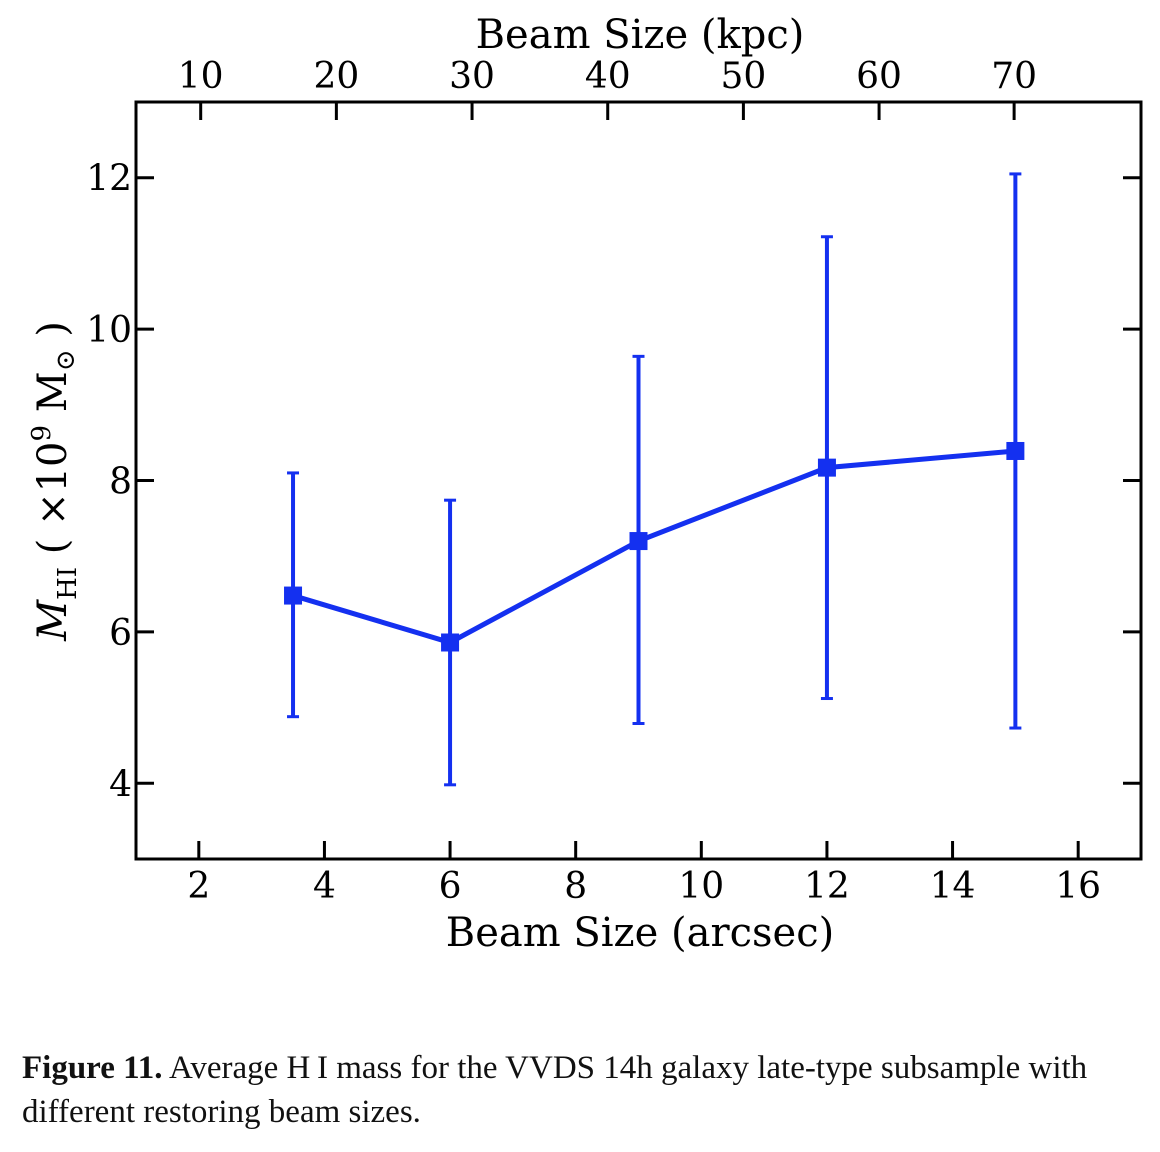 This screenshot has width=1160, height=1152. I want to click on series-line, so click(654, 547).